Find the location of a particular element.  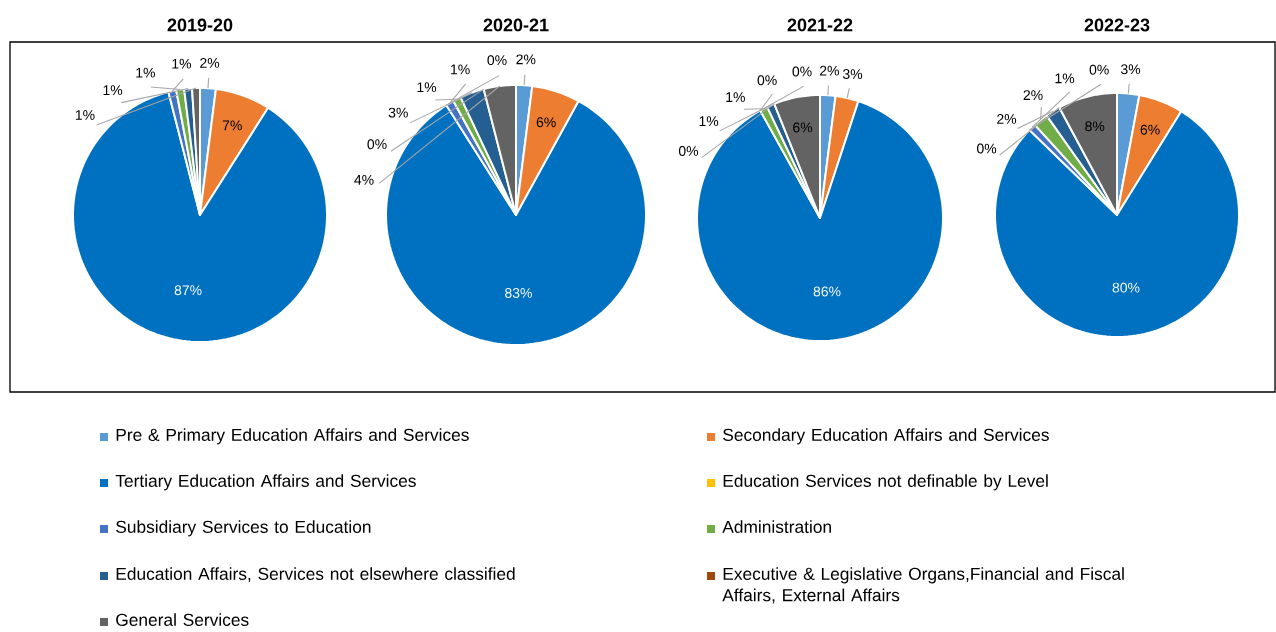

data-label: 87% is located at coordinates (188, 290).